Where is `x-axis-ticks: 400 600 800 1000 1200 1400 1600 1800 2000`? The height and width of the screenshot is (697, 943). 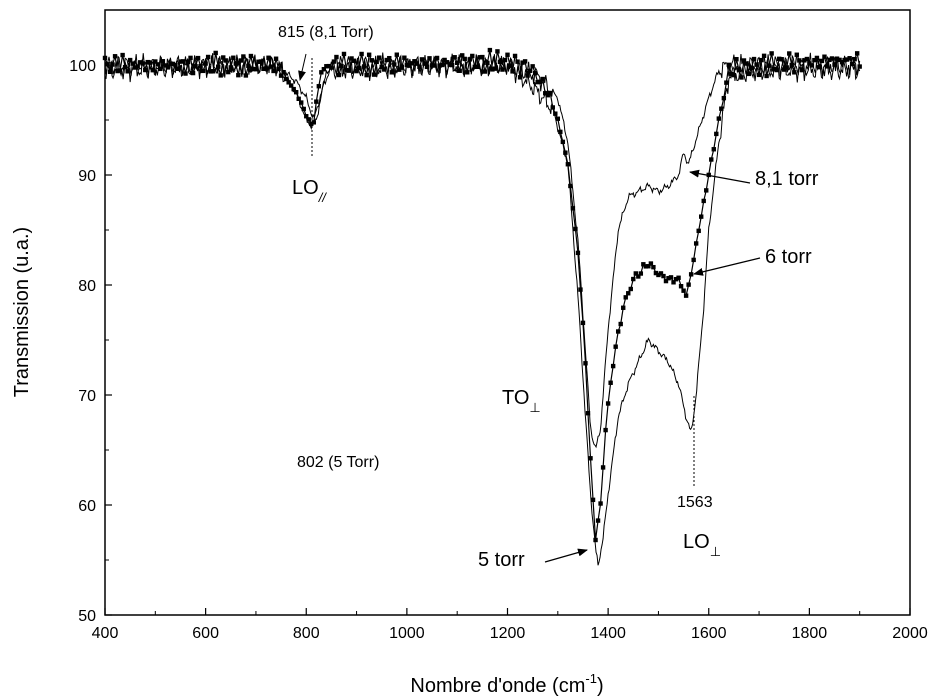
x-axis-ticks: 400 600 800 1000 1200 1400 1600 1800 2000 is located at coordinates (510, 625).